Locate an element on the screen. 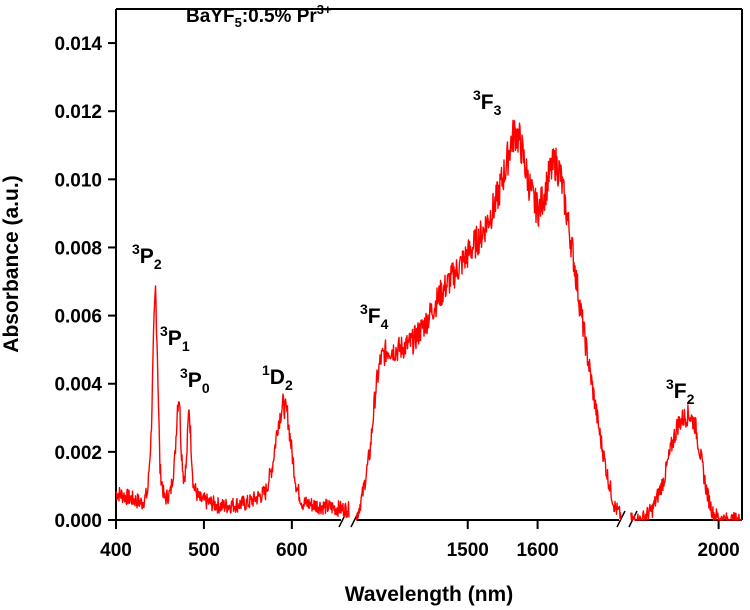  x-tick-label: 1600 is located at coordinates (537, 550).